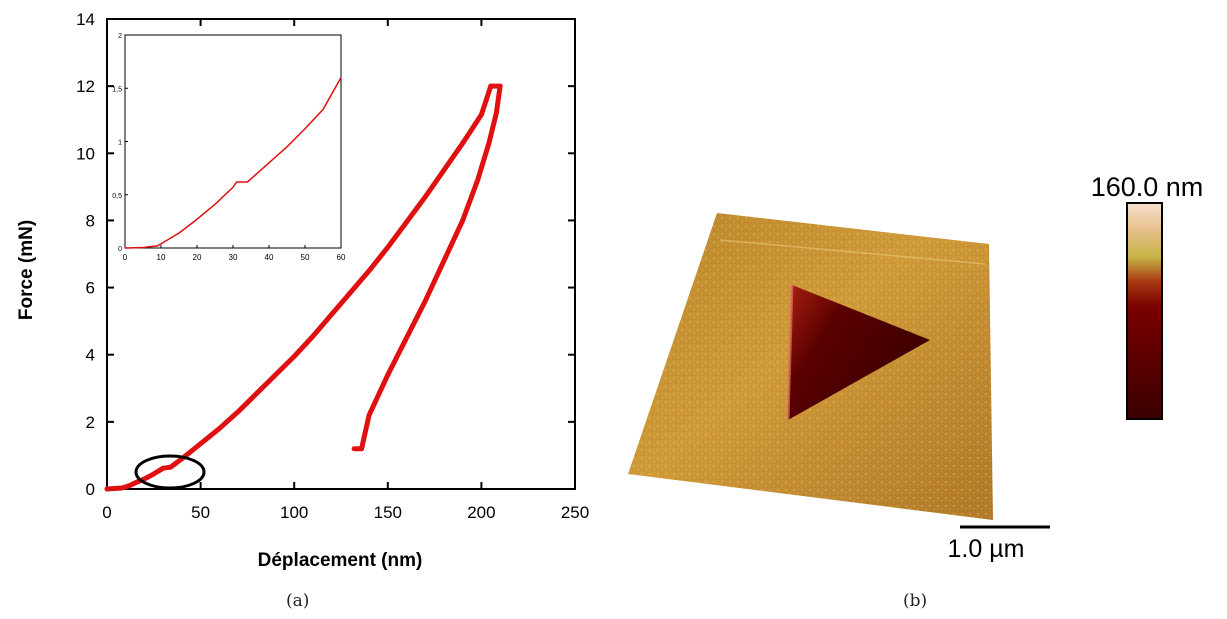  Describe the element at coordinates (1147, 187) in the screenshot. I see `colorbar-max-label: 160.0 nm` at that location.